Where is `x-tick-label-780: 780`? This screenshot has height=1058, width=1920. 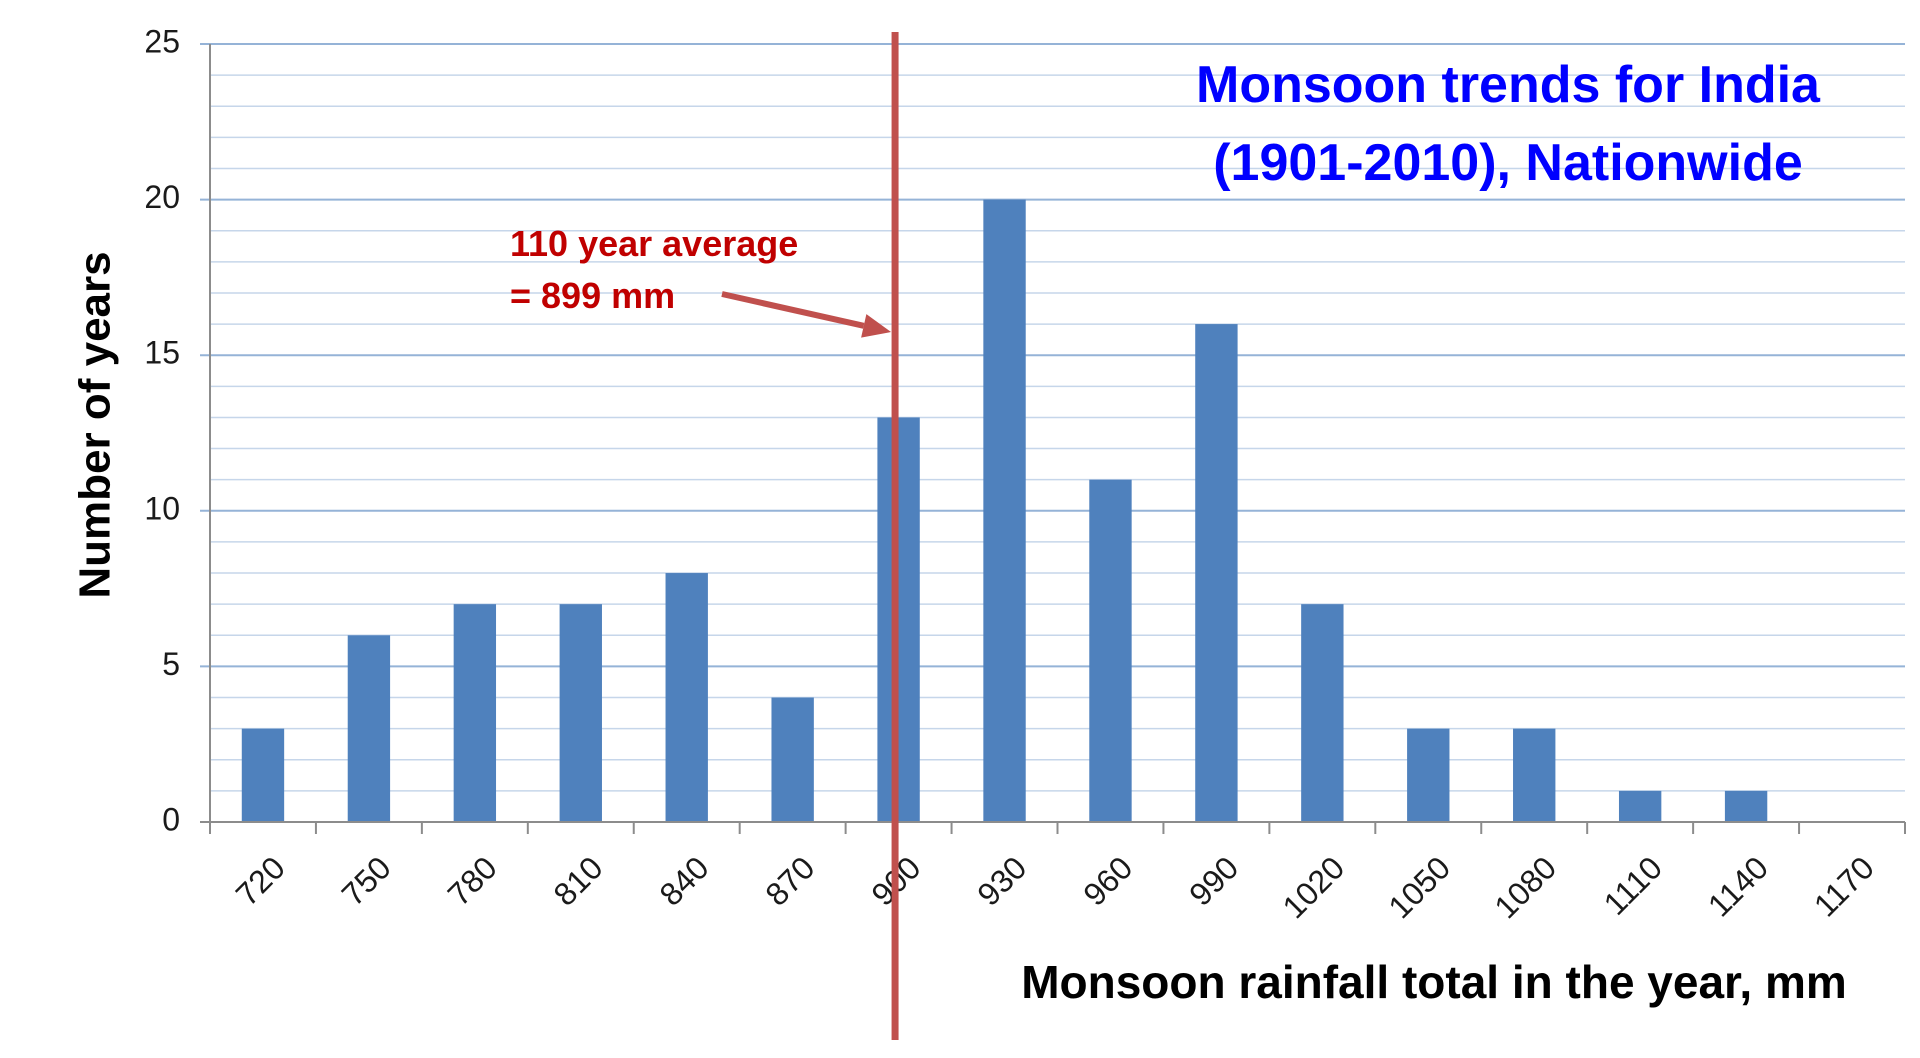
x-tick-label-780: 780 is located at coordinates (472, 880).